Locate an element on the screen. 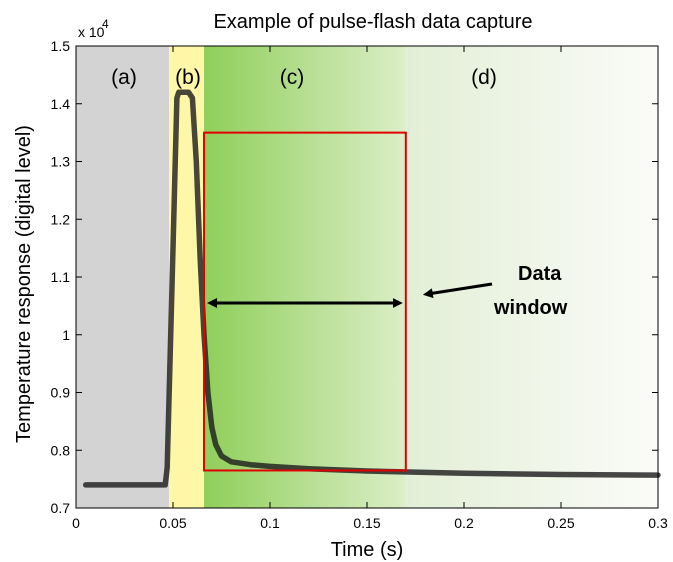 The height and width of the screenshot is (562, 673). y-tick-label: 0.9 is located at coordinates (61, 393).